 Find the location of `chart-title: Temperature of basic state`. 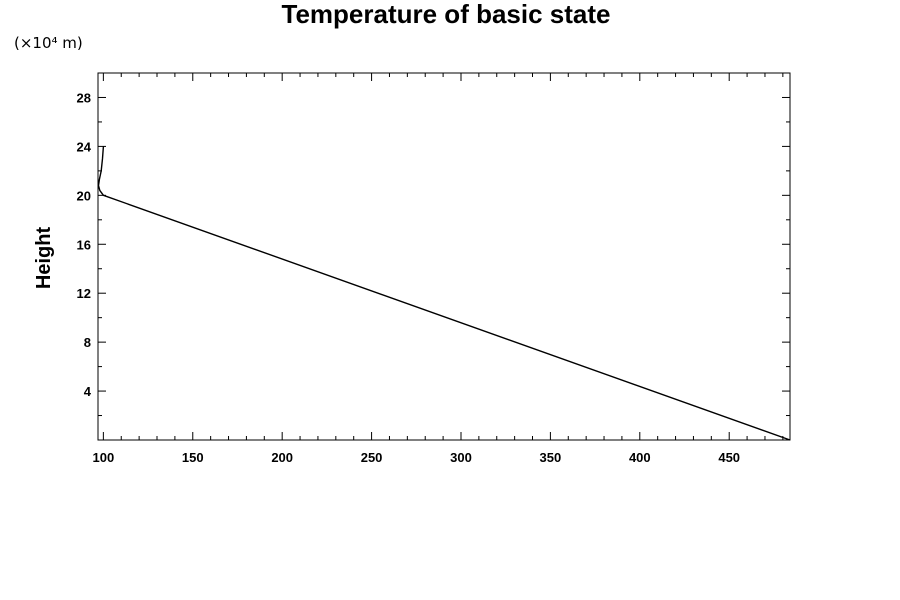

chart-title: Temperature of basic state is located at coordinates (446, 14).